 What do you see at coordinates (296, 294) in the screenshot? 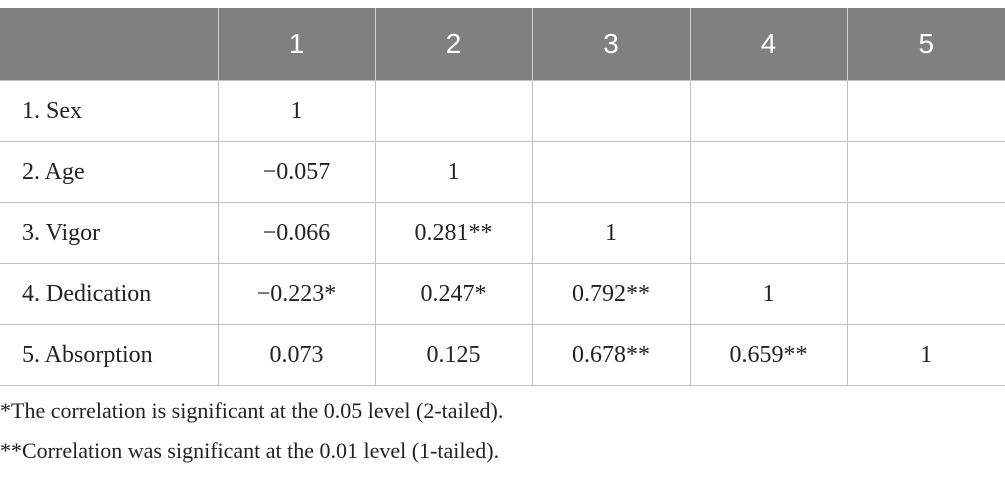
I see `cell: −0.223*` at bounding box center [296, 294].